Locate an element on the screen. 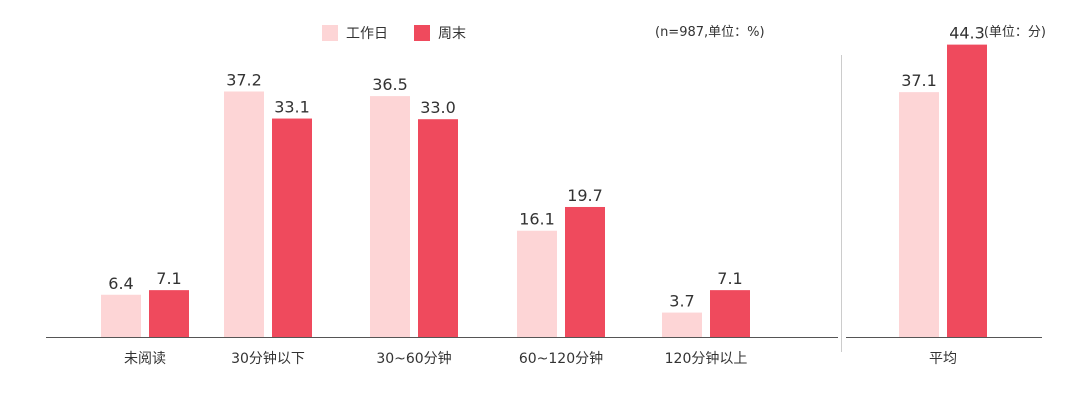 The height and width of the screenshot is (408, 1080). legend-label-weekend: 周末 is located at coordinates (452, 34).